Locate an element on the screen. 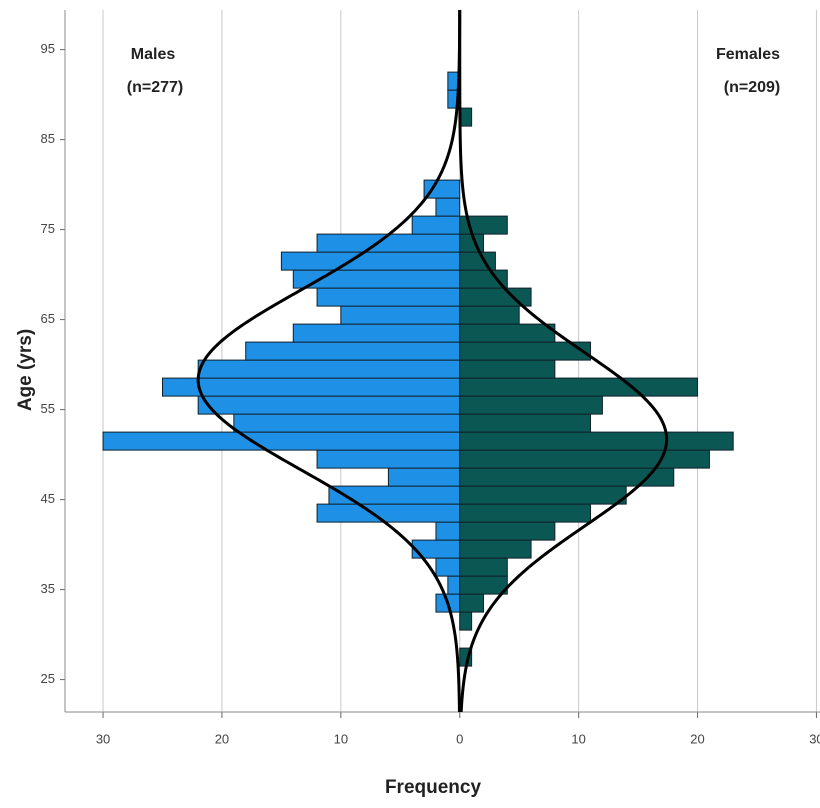 The width and height of the screenshot is (820, 808). legend-label: Females is located at coordinates (748, 54).